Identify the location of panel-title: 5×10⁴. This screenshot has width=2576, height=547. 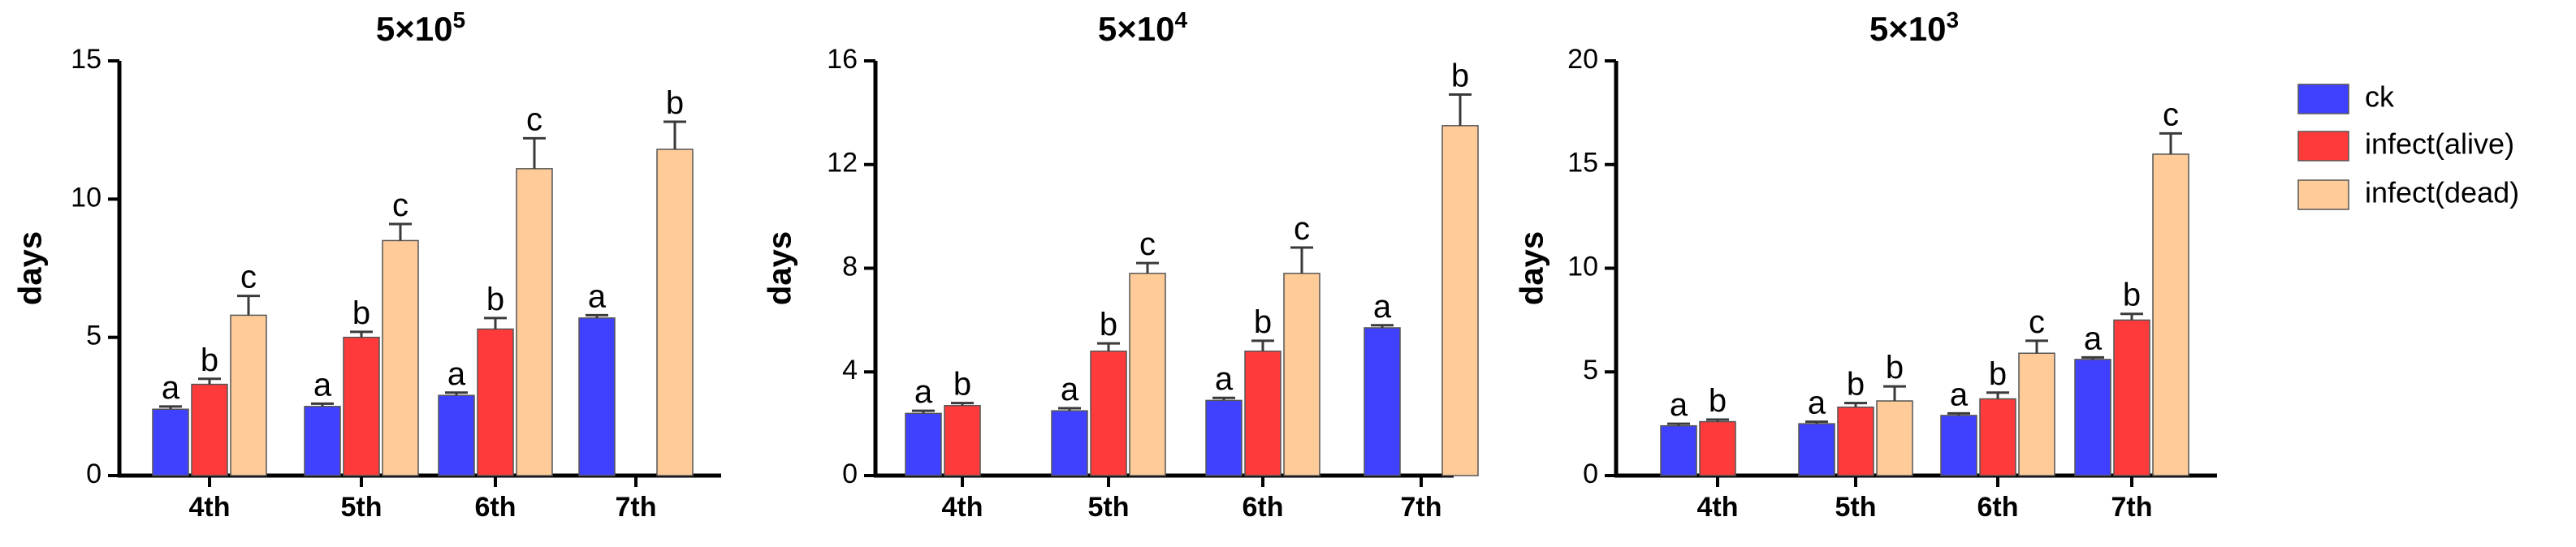
(1143, 27).